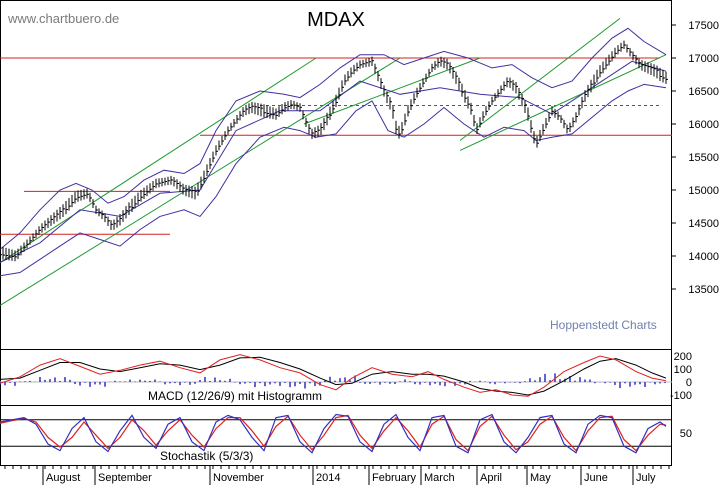  I want to click on macd-line, so click(333, 375).